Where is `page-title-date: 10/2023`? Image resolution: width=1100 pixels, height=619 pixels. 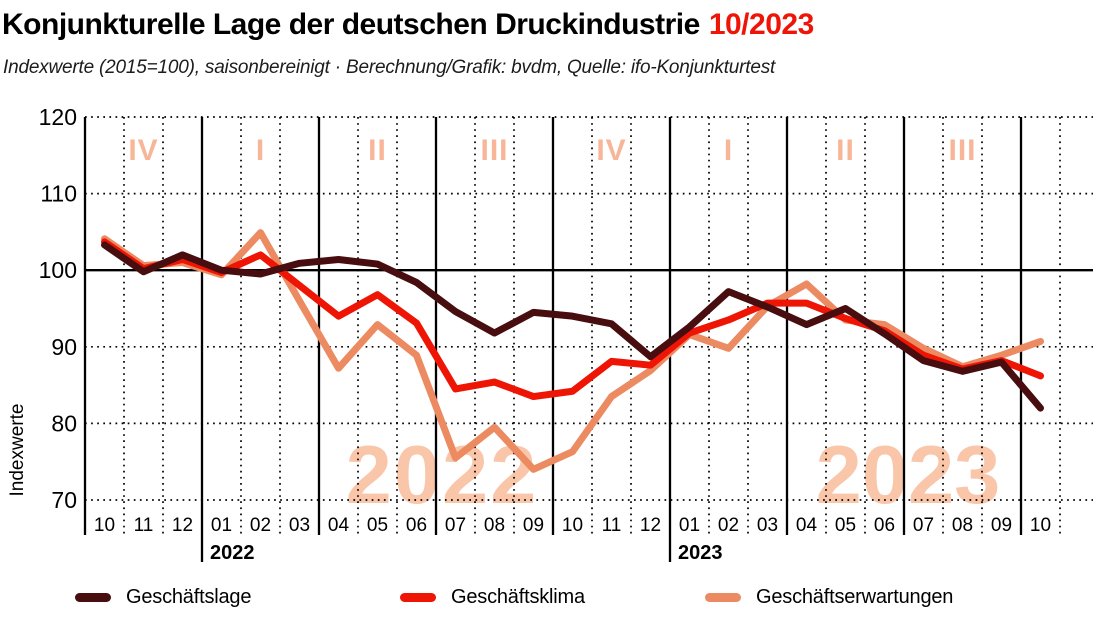 page-title-date: 10/2023 is located at coordinates (761, 24).